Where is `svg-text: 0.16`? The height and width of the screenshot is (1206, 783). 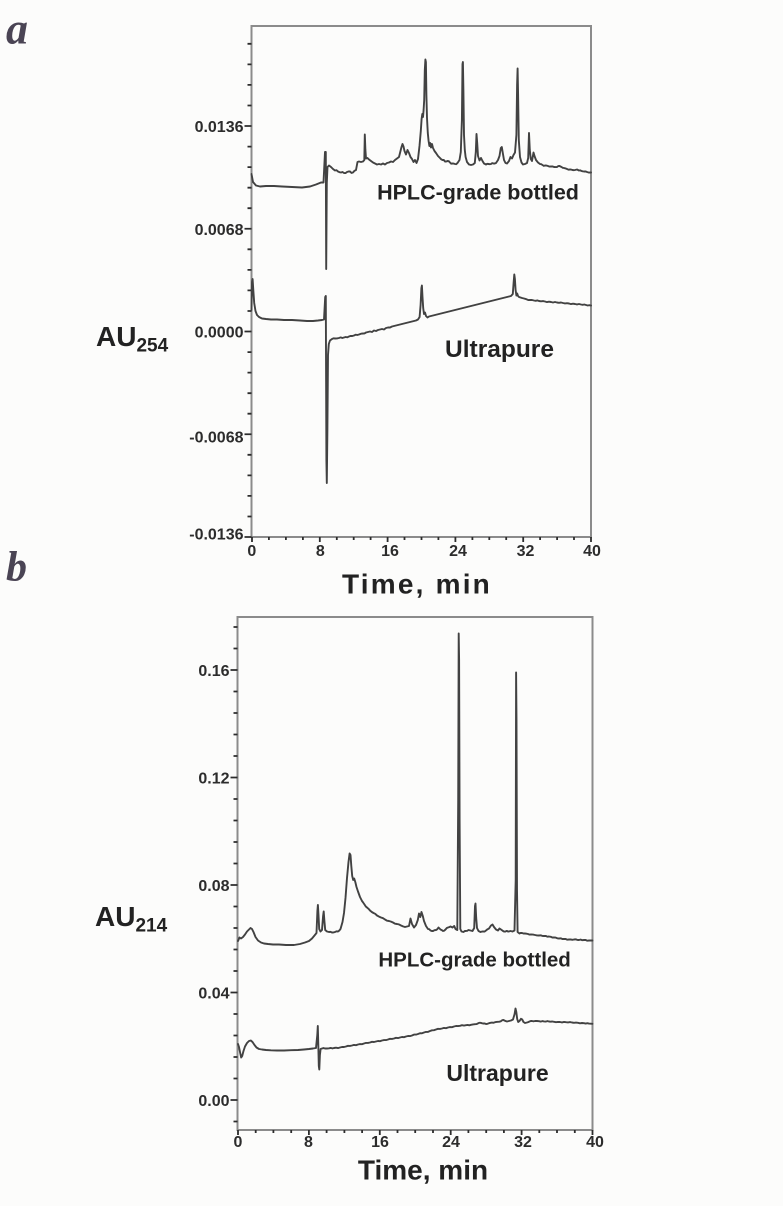
svg-text: 0.16 is located at coordinates (213, 671).